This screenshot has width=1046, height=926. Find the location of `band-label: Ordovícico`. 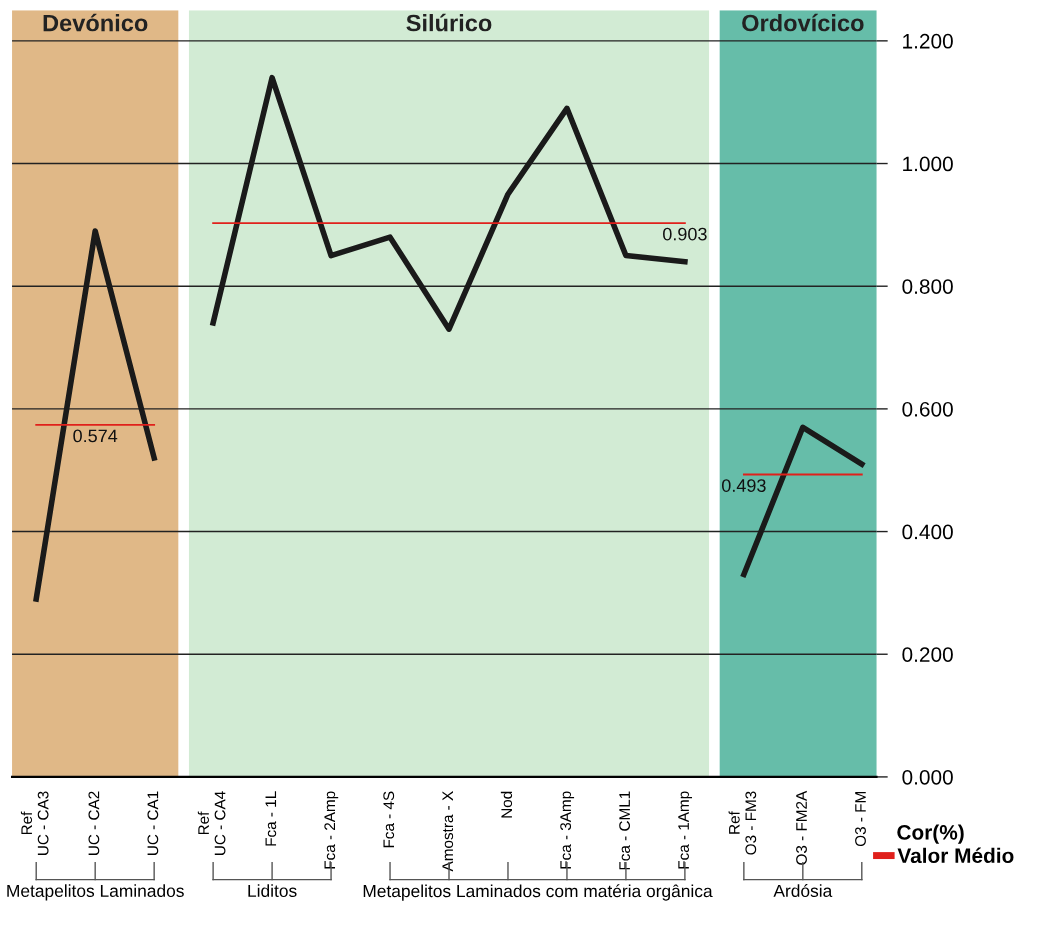

band-label: Ordovícico is located at coordinates (803, 22).